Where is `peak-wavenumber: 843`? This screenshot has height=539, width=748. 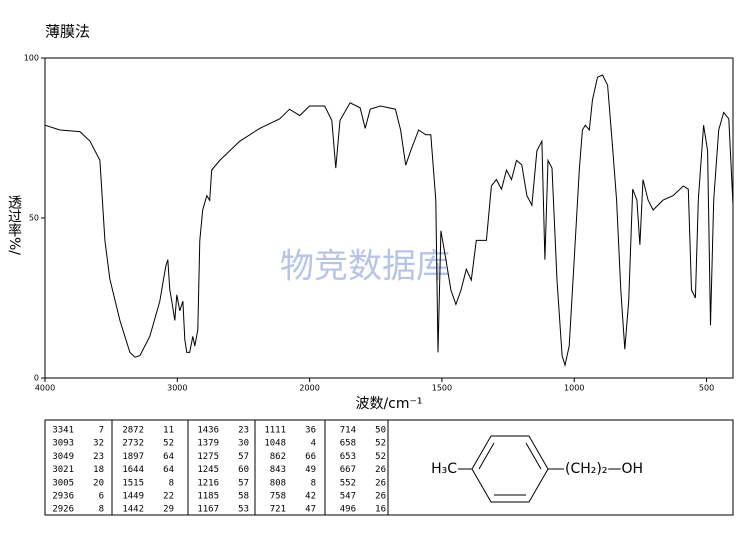 peak-wavenumber: 843 is located at coordinates (278, 470).